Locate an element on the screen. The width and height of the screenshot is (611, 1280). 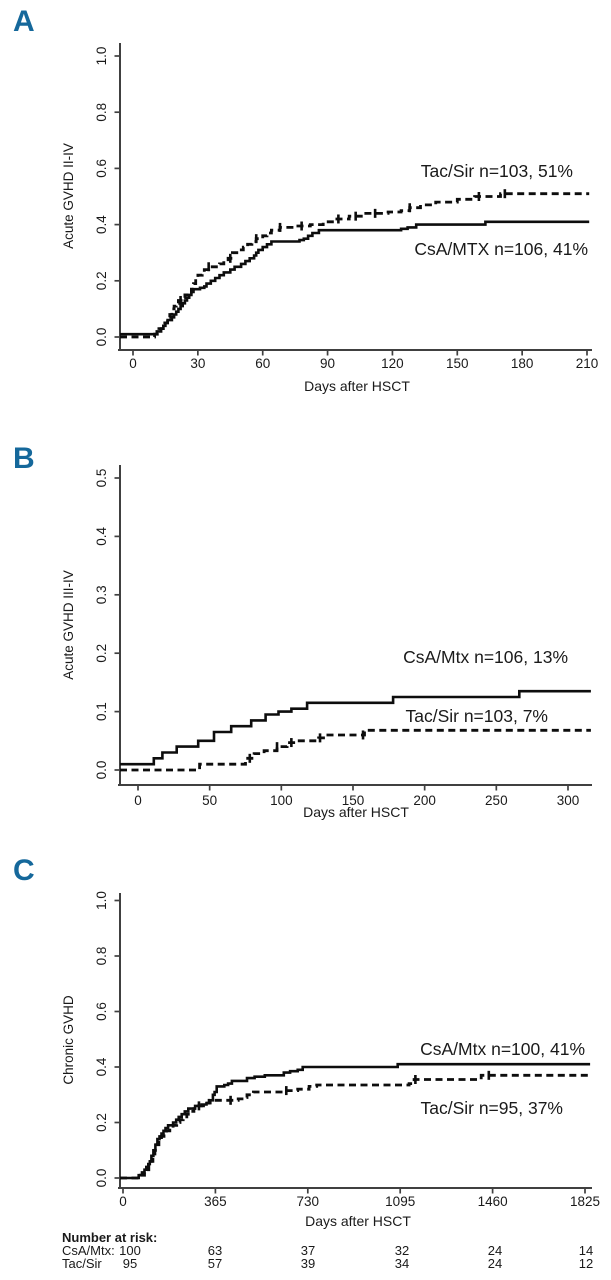
legend-tac-sir: Tac/Sir n=103, 51% is located at coordinates (497, 171).